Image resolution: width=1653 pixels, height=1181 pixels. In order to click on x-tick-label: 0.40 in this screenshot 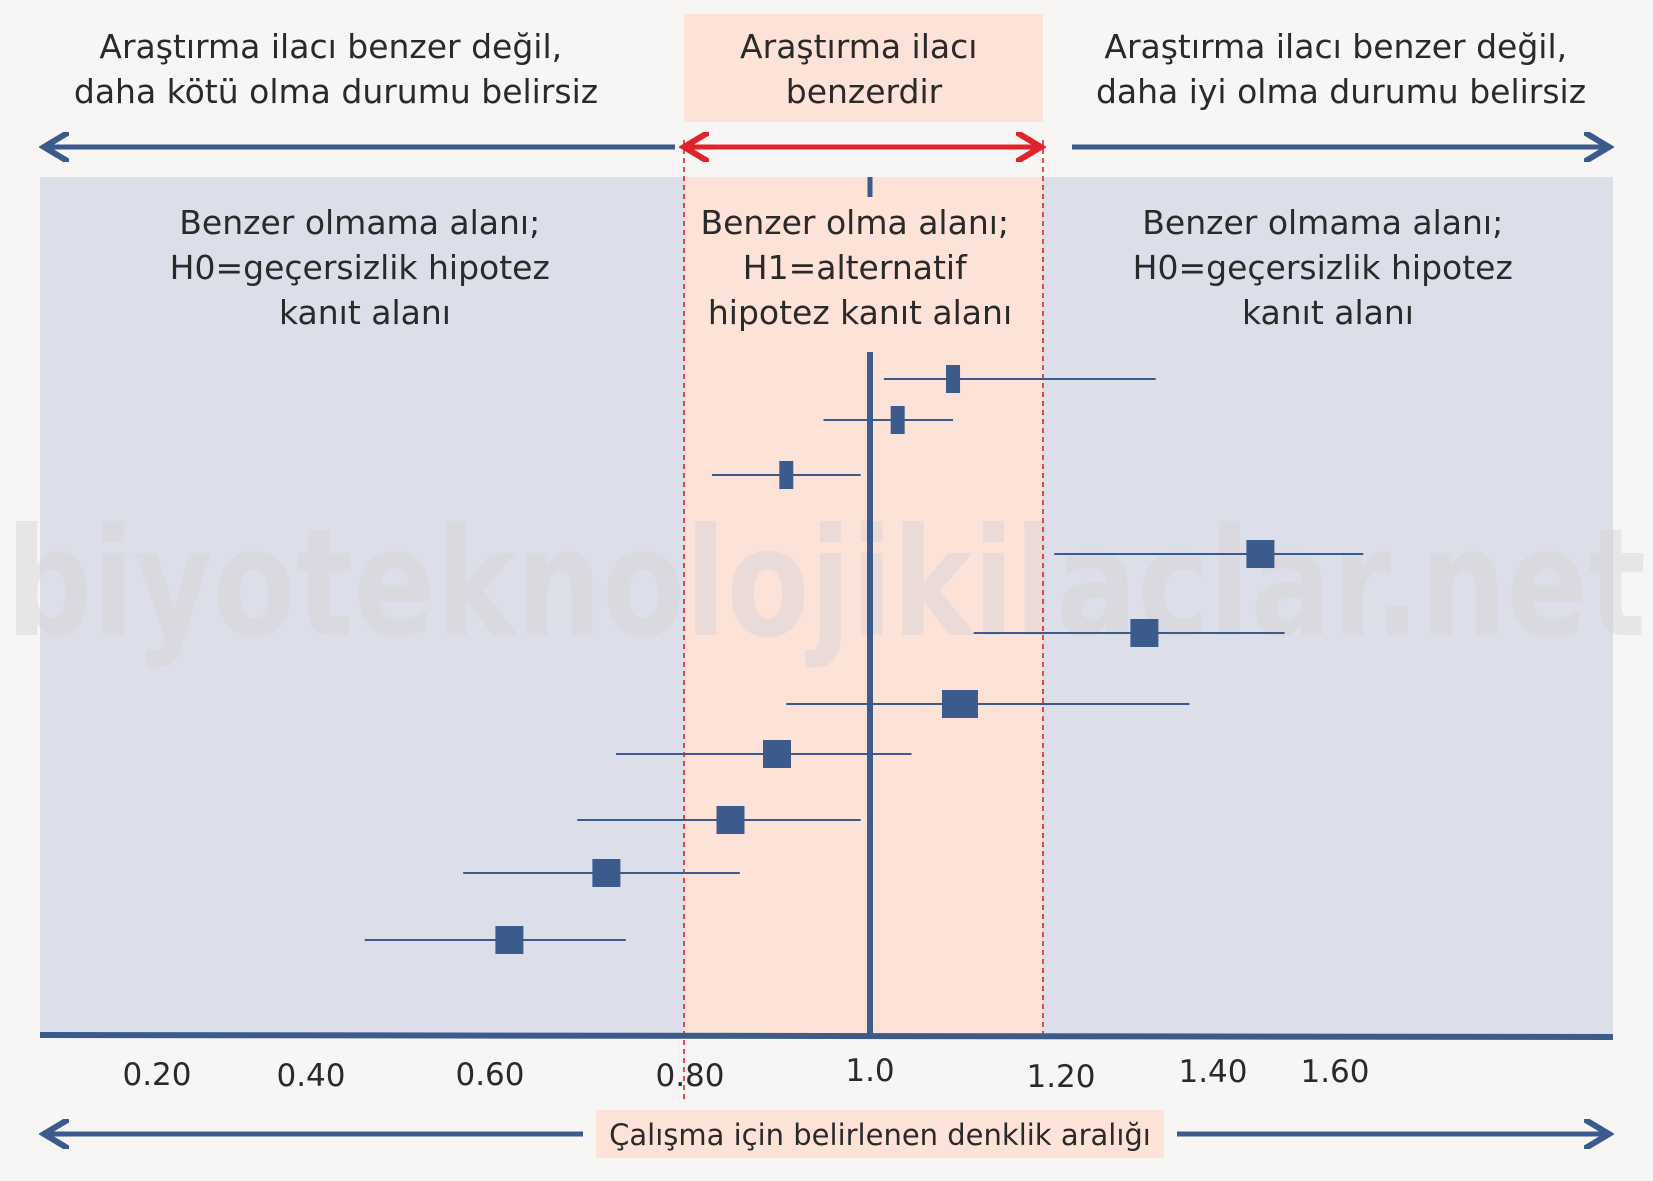, I will do `click(310, 1076)`.